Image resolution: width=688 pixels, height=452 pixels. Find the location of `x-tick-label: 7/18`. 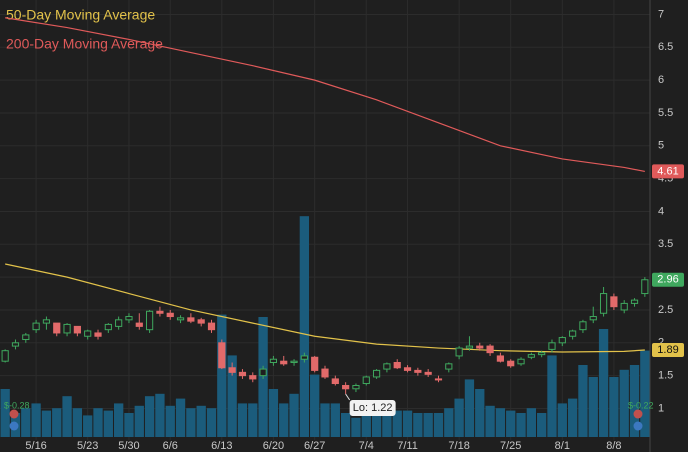

x-tick-label: 7/18 is located at coordinates (458, 446).